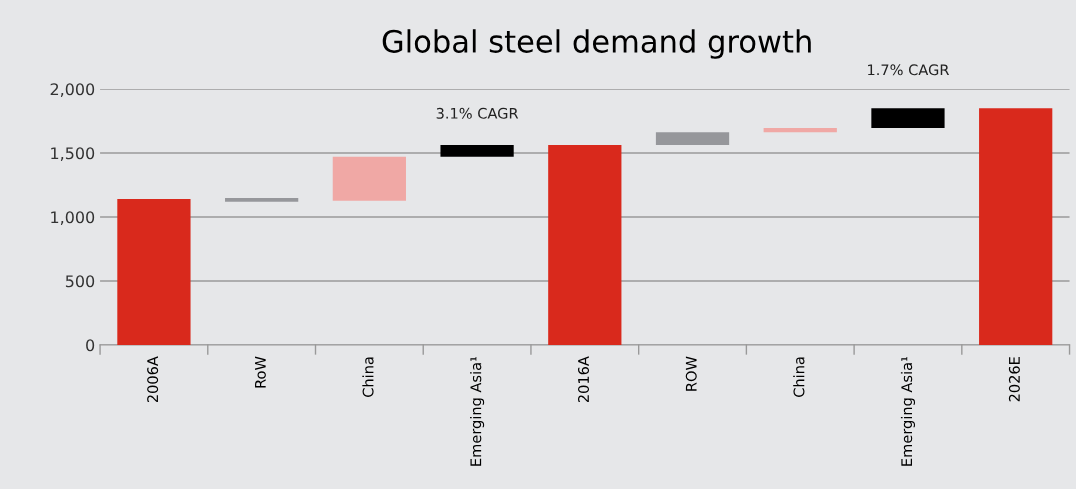 This screenshot has height=489, width=1076. Describe the element at coordinates (260, 372) in the screenshot. I see `x-tick-label: RoW` at that location.